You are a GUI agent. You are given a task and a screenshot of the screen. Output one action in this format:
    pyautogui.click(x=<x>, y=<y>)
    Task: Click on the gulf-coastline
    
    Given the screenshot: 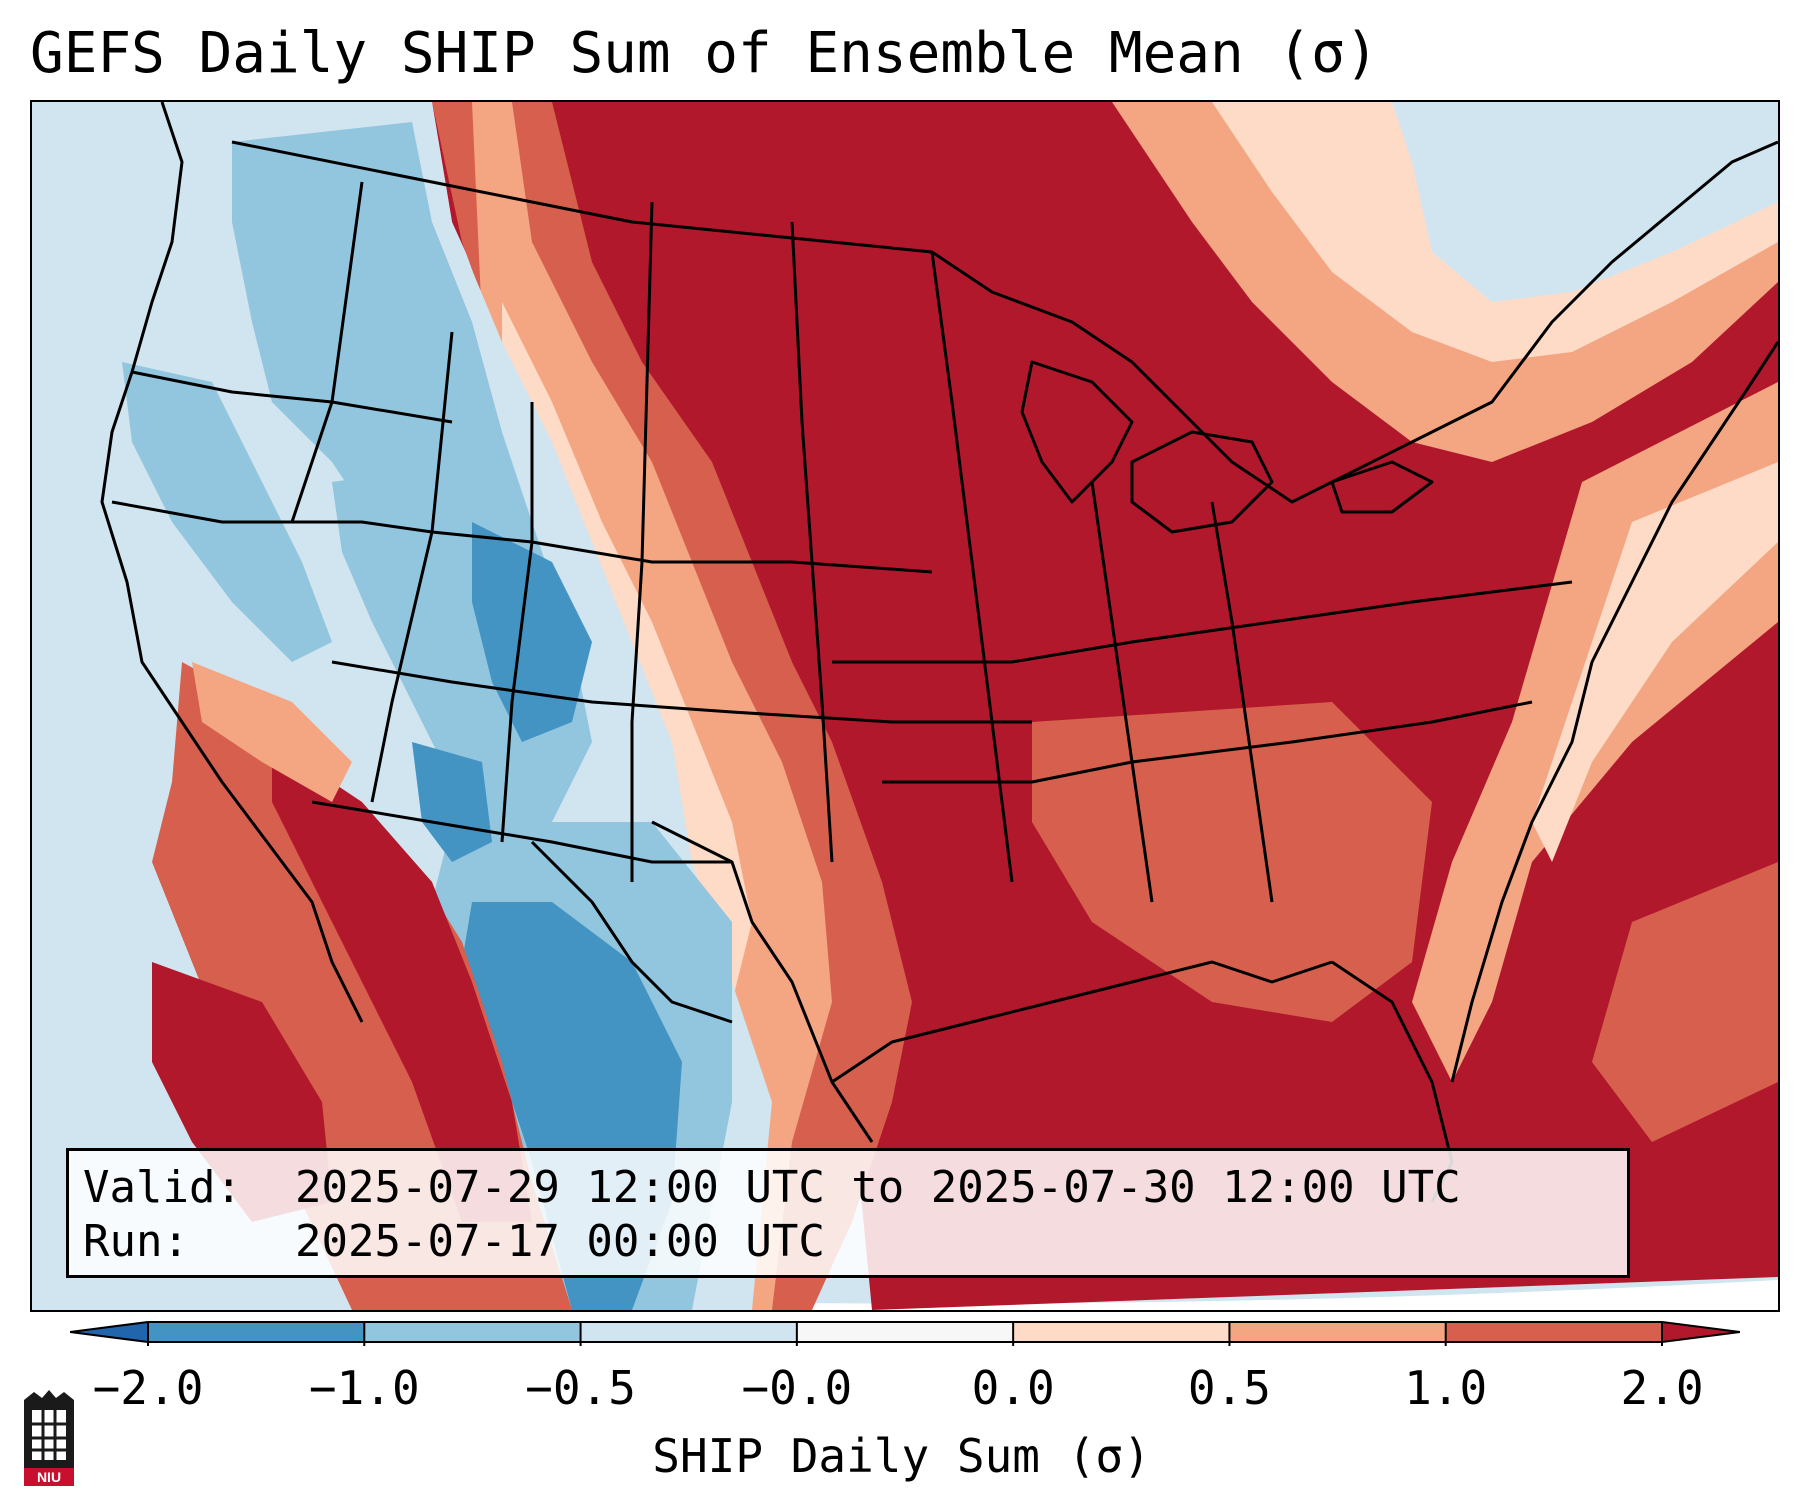 What is the action you would take?
    pyautogui.click(x=1082, y=1022)
    